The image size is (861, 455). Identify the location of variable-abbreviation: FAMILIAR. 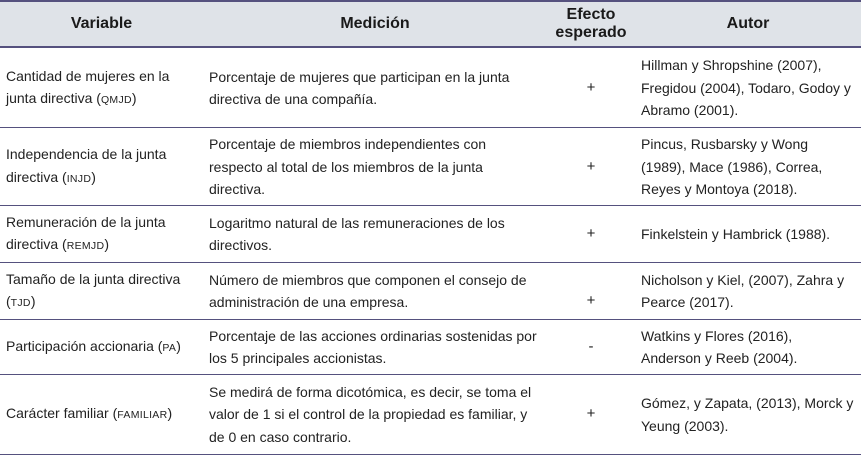
(142, 415).